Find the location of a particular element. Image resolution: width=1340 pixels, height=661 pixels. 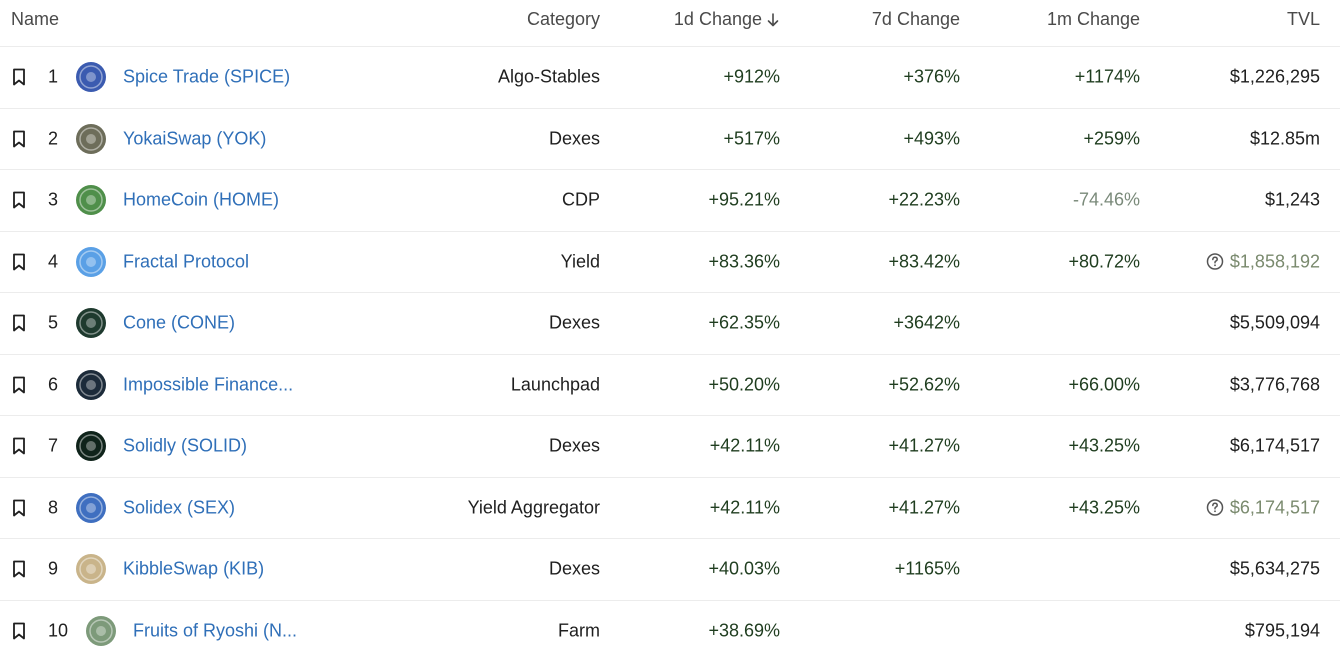

change-1d-cell: +62.35% is located at coordinates (744, 323).